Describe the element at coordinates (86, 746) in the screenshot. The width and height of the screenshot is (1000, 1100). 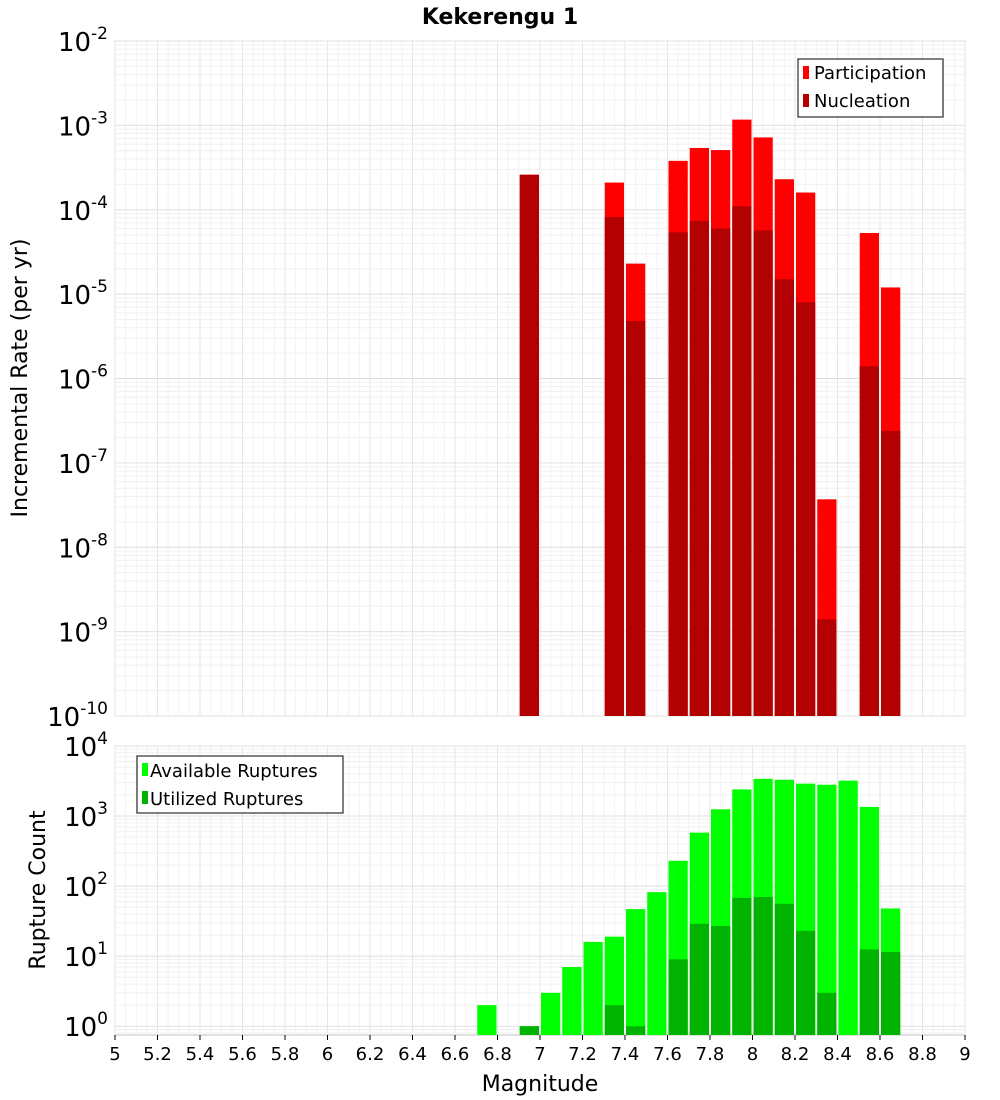
I see `count-y-tick-label: 10⁴` at that location.